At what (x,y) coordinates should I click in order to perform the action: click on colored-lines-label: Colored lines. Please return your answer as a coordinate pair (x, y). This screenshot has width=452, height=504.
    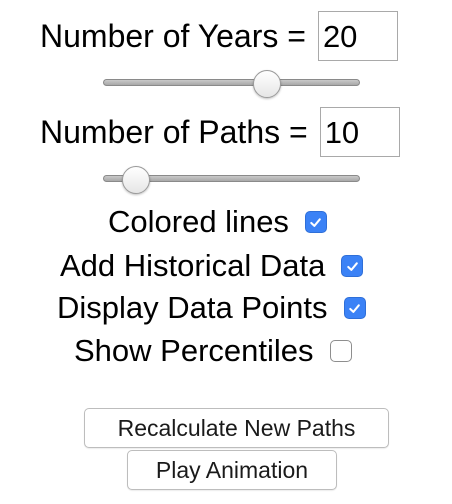
    Looking at the image, I should click on (198, 221).